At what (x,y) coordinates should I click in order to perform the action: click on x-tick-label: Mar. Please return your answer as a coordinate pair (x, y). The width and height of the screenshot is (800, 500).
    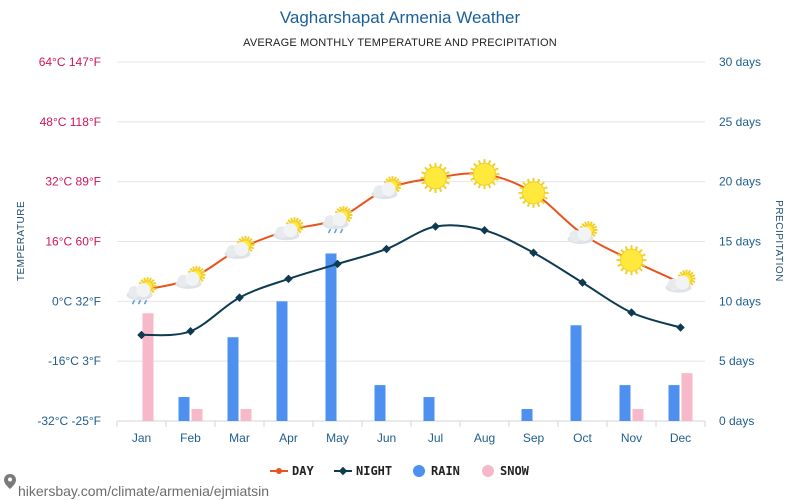
    Looking at the image, I should click on (239, 438).